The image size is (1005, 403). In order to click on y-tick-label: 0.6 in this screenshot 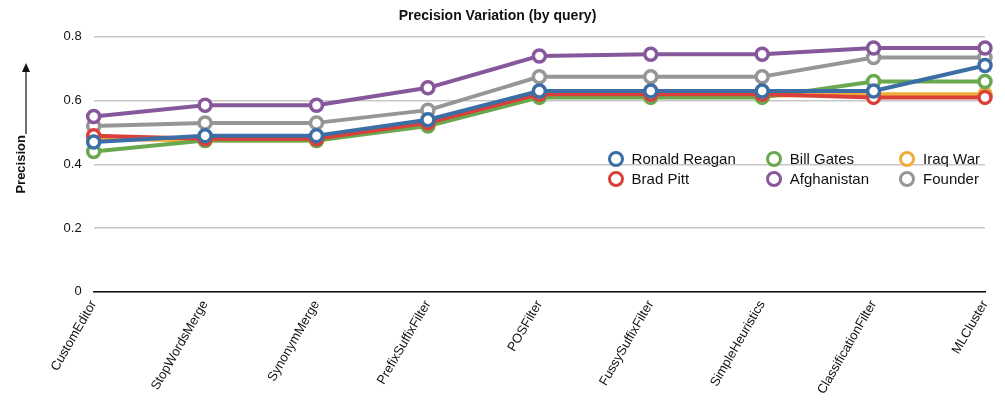, I will do `click(72, 100)`.